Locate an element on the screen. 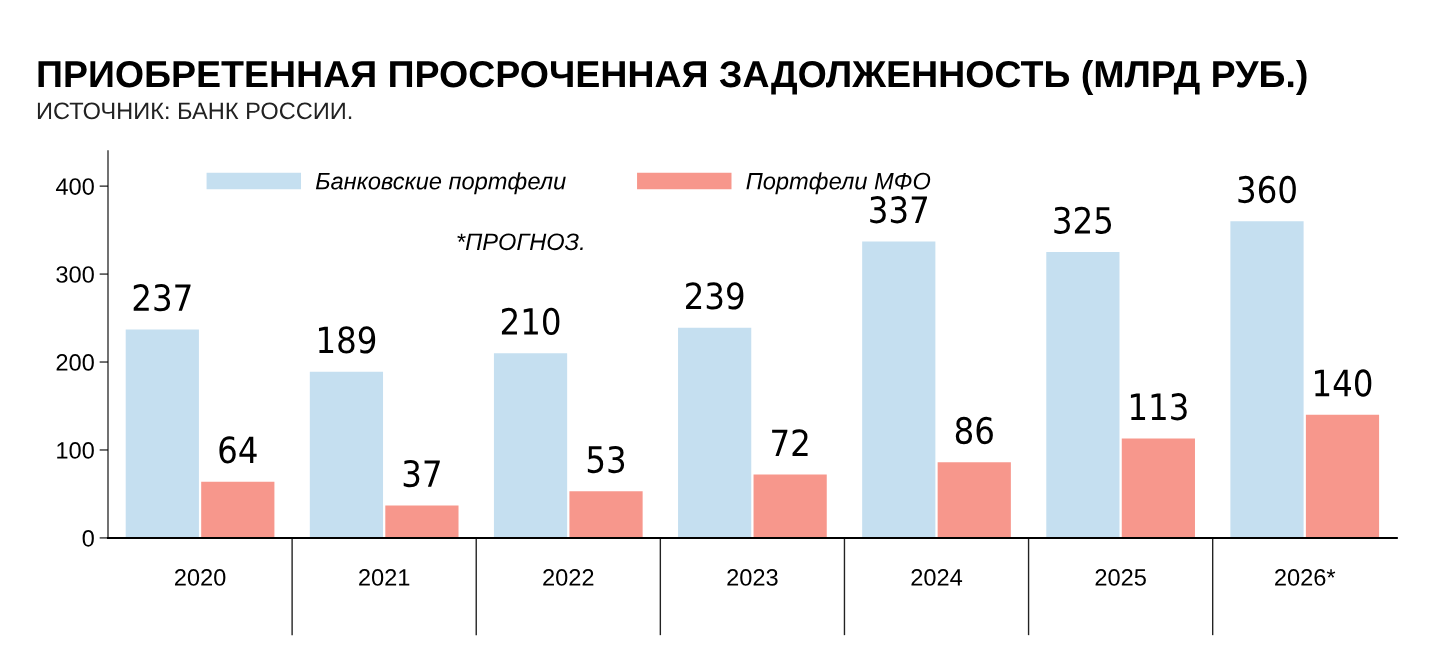  legend-label: Портфели МФО is located at coordinates (838, 183).